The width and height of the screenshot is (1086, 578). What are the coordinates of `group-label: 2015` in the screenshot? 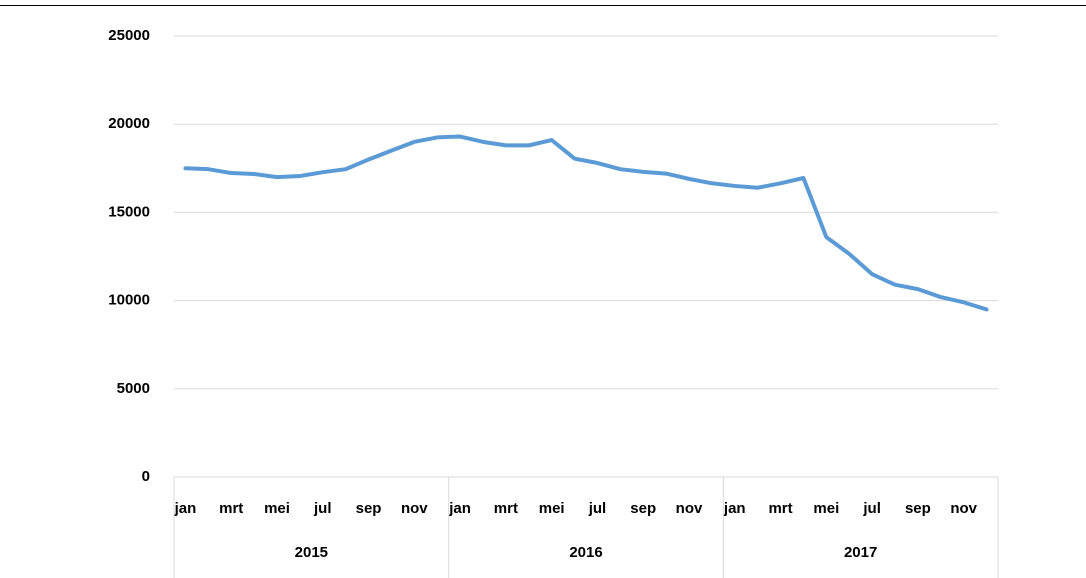 It's located at (311, 552).